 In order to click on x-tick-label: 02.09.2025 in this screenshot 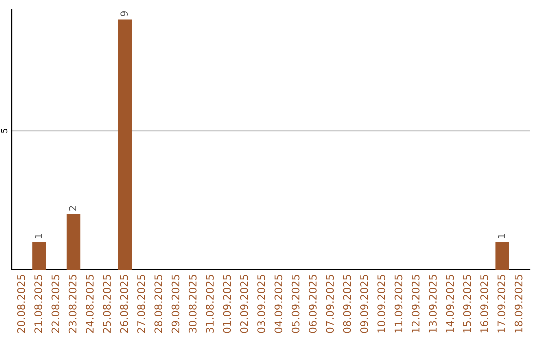, I will do `click(244, 304)`.